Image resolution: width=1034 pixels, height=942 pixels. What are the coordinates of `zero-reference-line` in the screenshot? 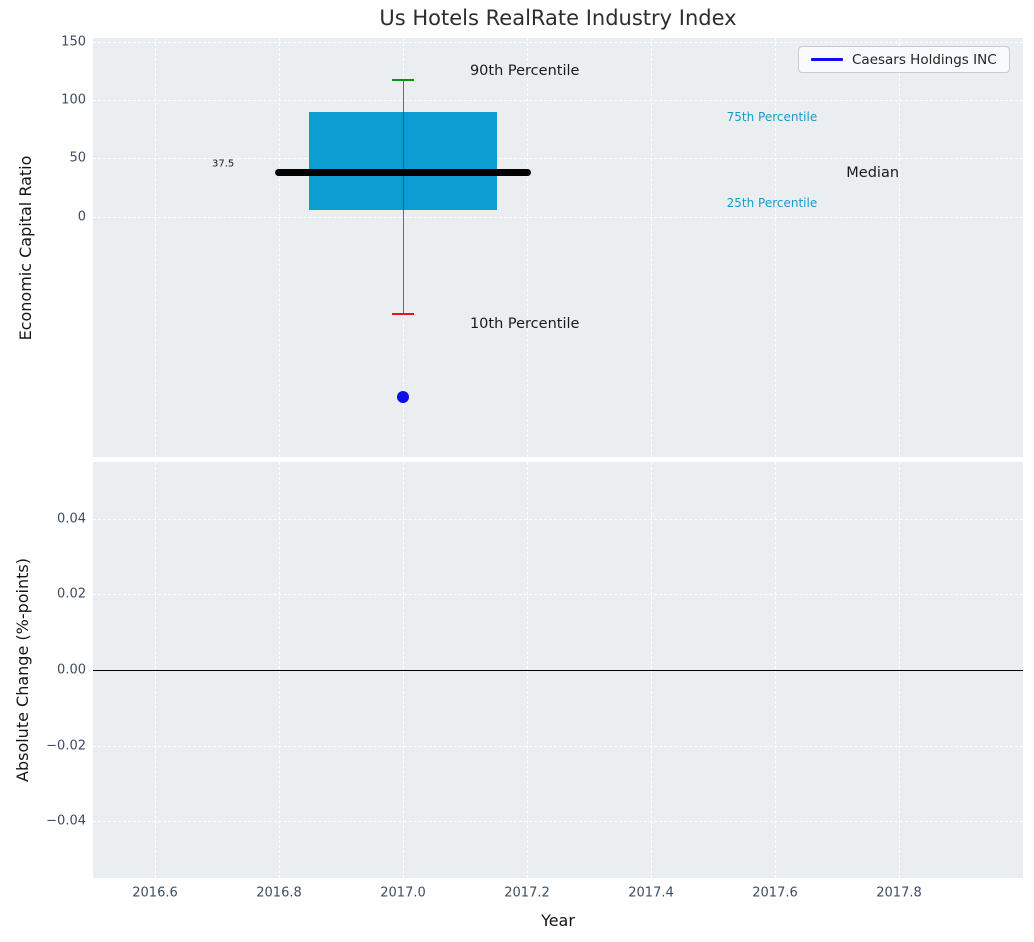 It's located at (558, 670).